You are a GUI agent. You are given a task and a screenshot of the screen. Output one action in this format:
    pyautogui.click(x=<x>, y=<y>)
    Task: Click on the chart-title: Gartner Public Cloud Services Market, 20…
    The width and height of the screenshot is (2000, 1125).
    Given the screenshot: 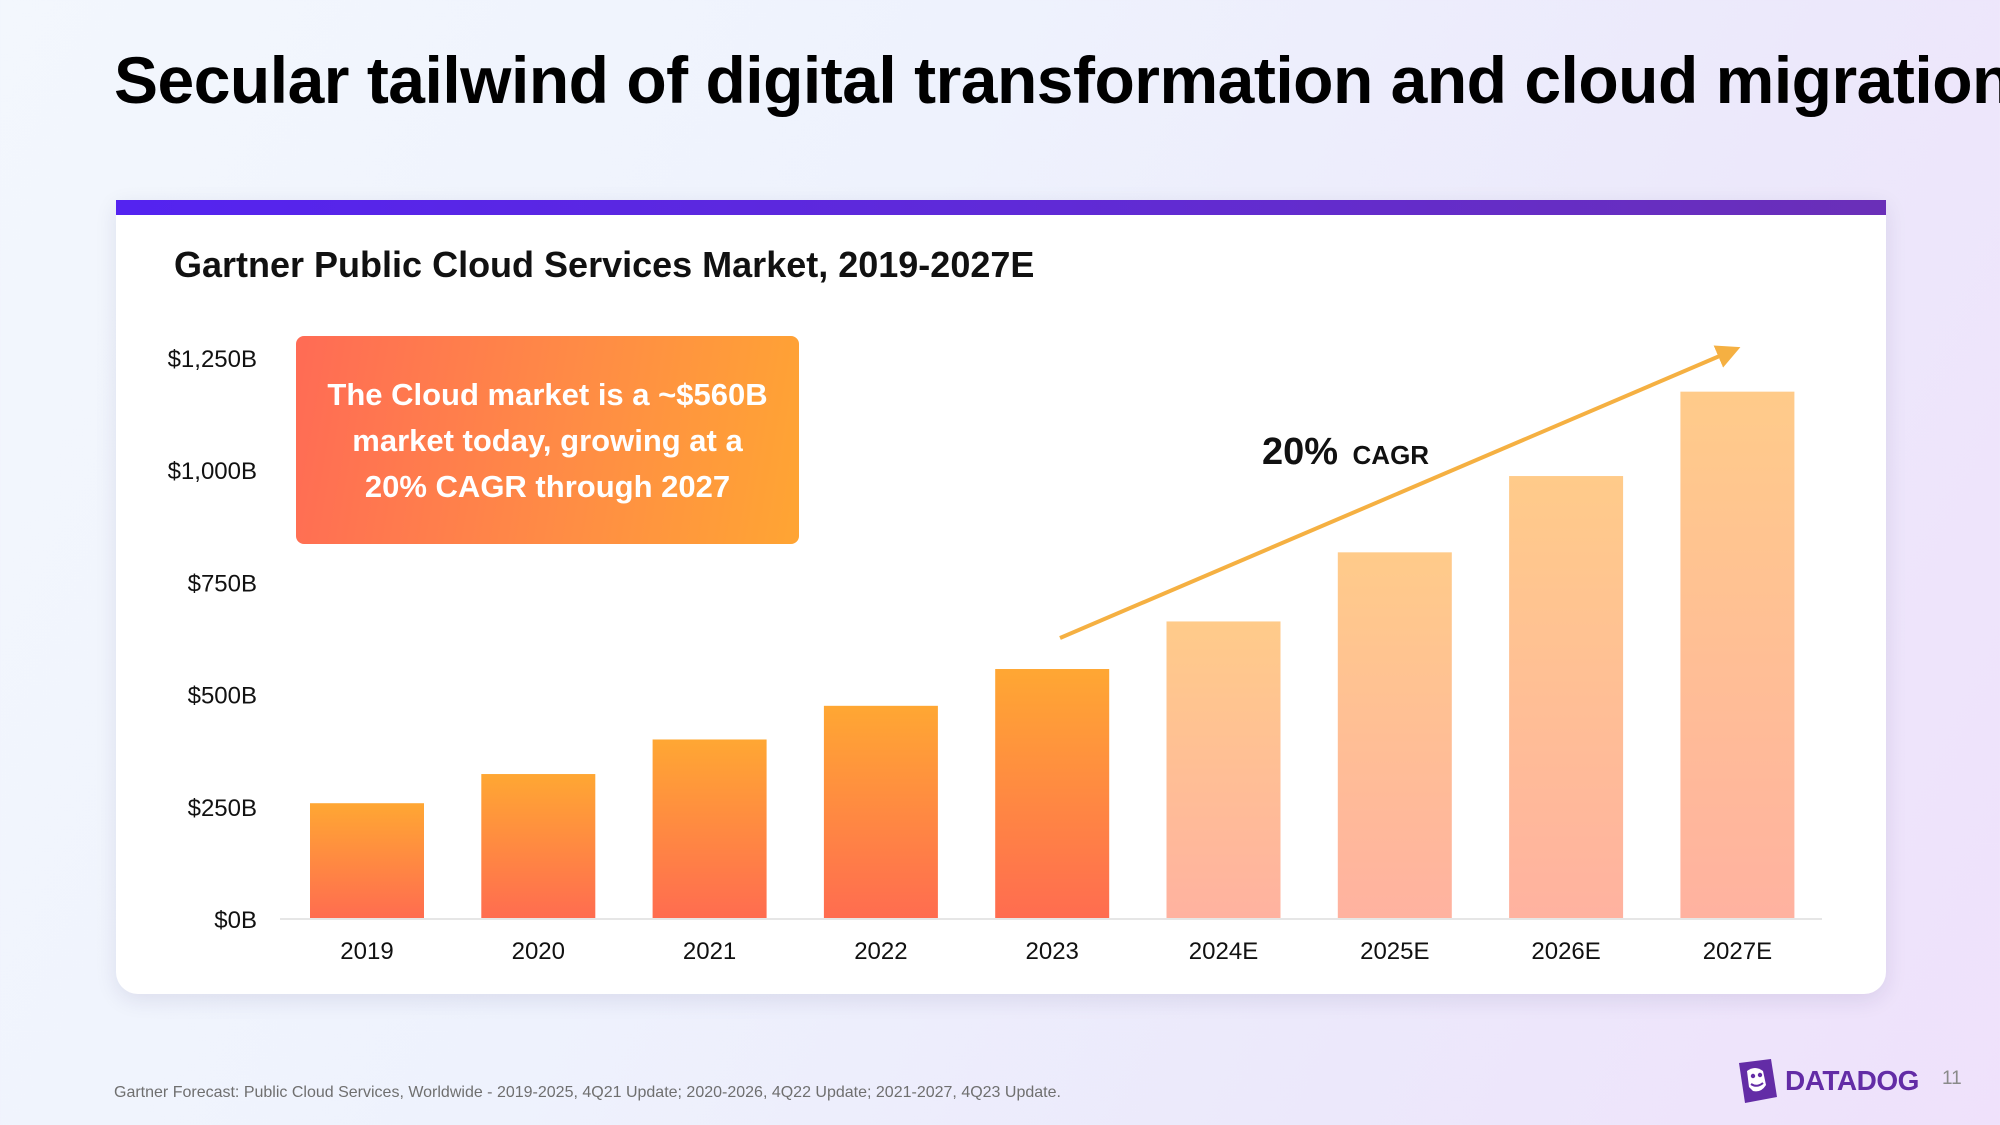 What is the action you would take?
    pyautogui.click(x=604, y=264)
    